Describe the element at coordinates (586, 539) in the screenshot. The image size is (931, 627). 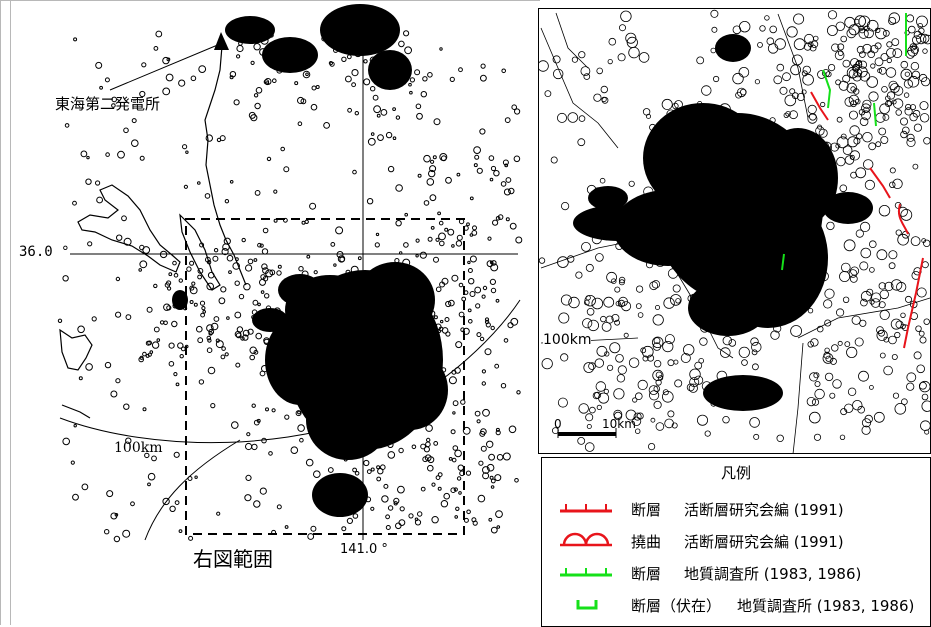
I see `red-flexure-symbol-icon` at that location.